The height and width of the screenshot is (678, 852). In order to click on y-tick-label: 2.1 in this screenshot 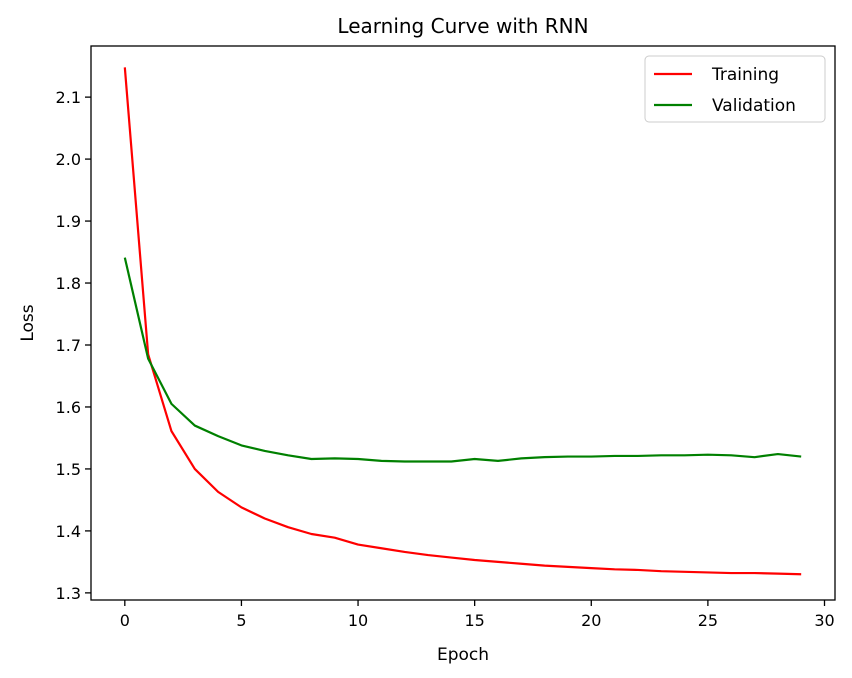, I will do `click(68, 97)`.